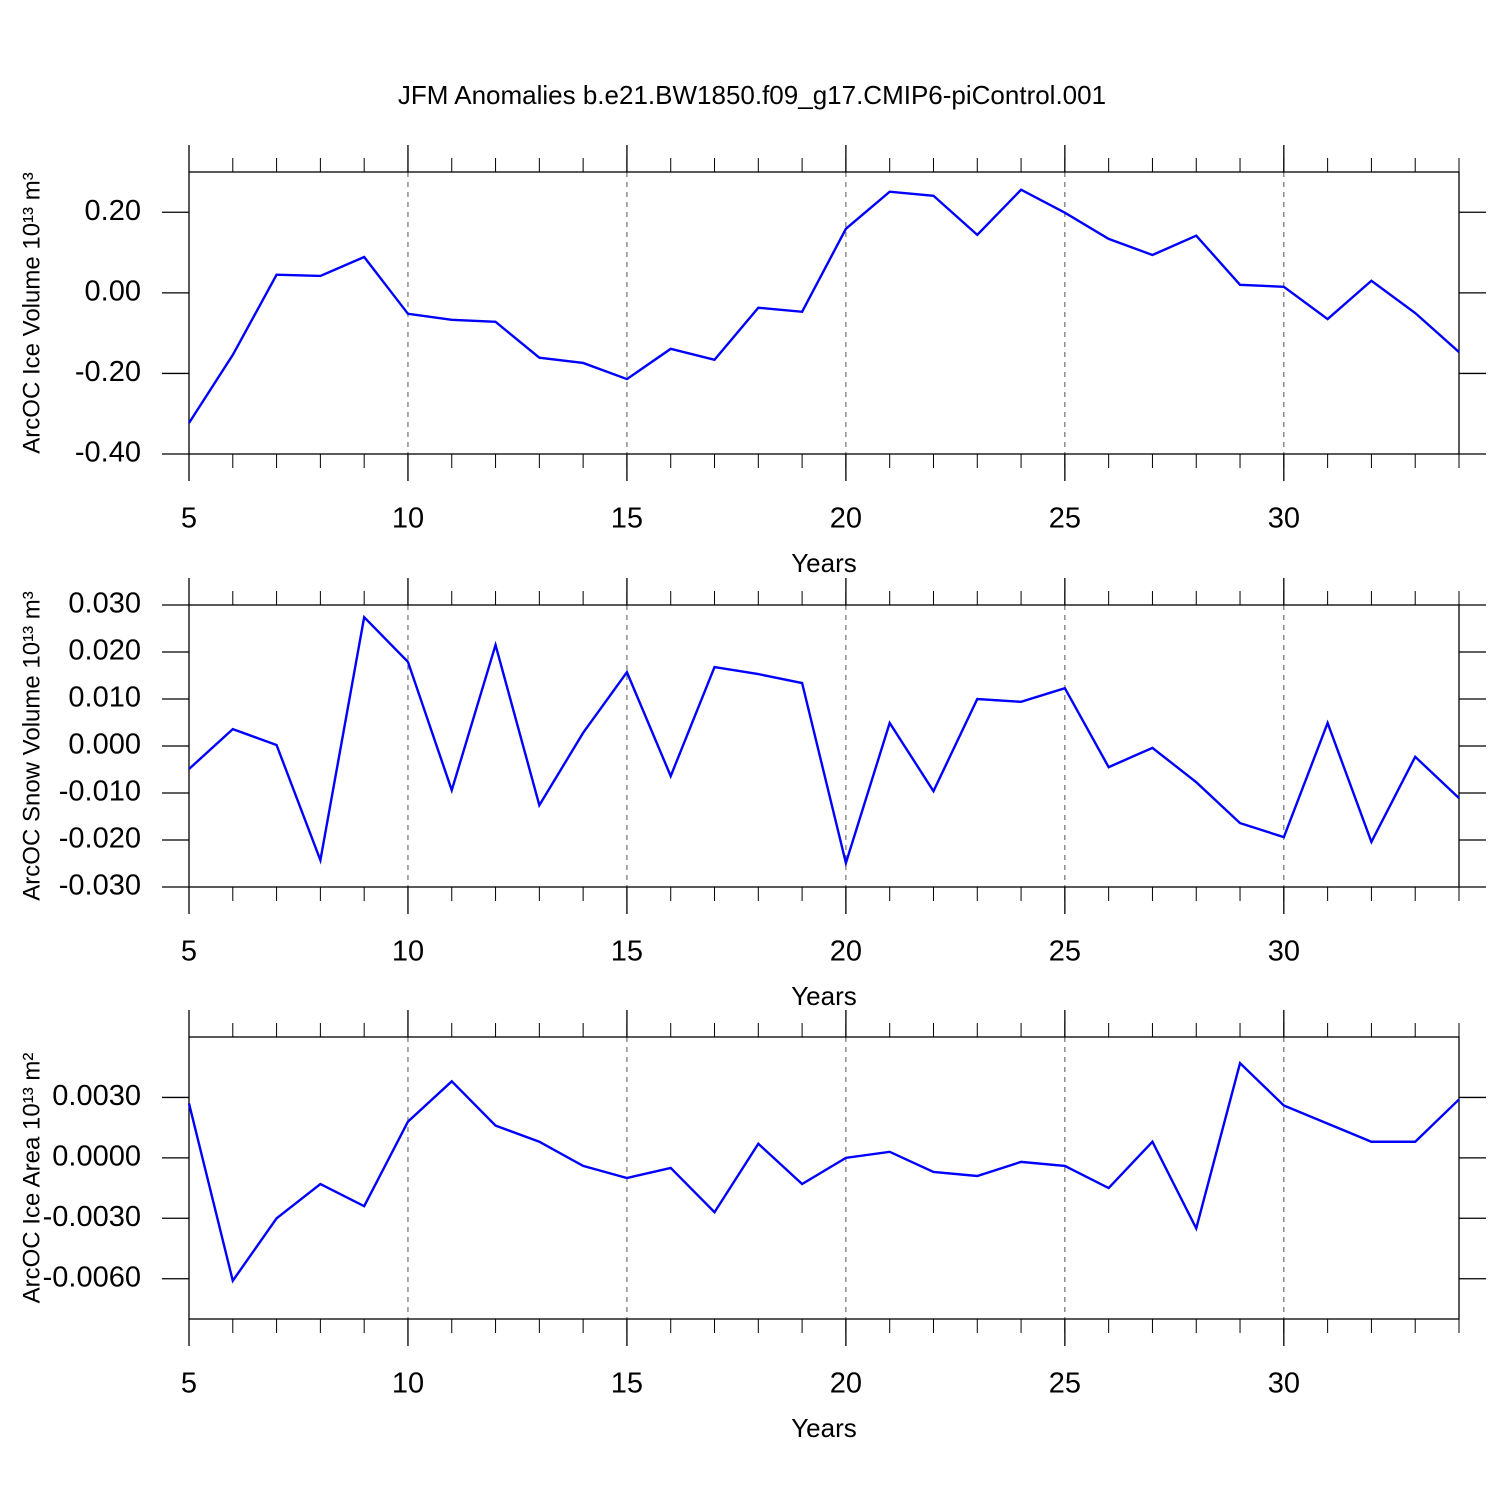 The width and height of the screenshot is (1500, 1500). What do you see at coordinates (113, 211) in the screenshot?
I see `y-tick-label: 0.20` at bounding box center [113, 211].